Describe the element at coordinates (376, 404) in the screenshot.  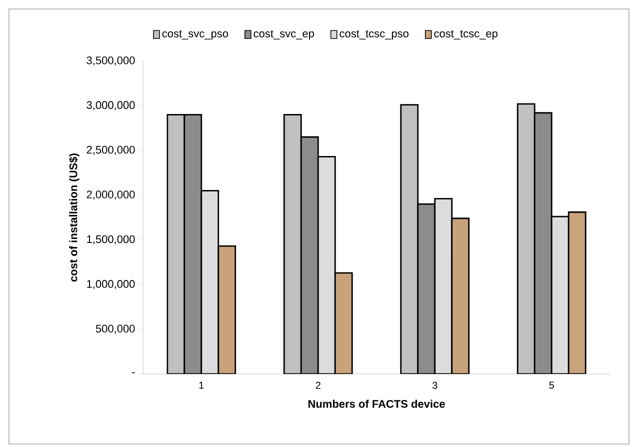
I see `x-axis-title: Numbers of FACTS device` at that location.